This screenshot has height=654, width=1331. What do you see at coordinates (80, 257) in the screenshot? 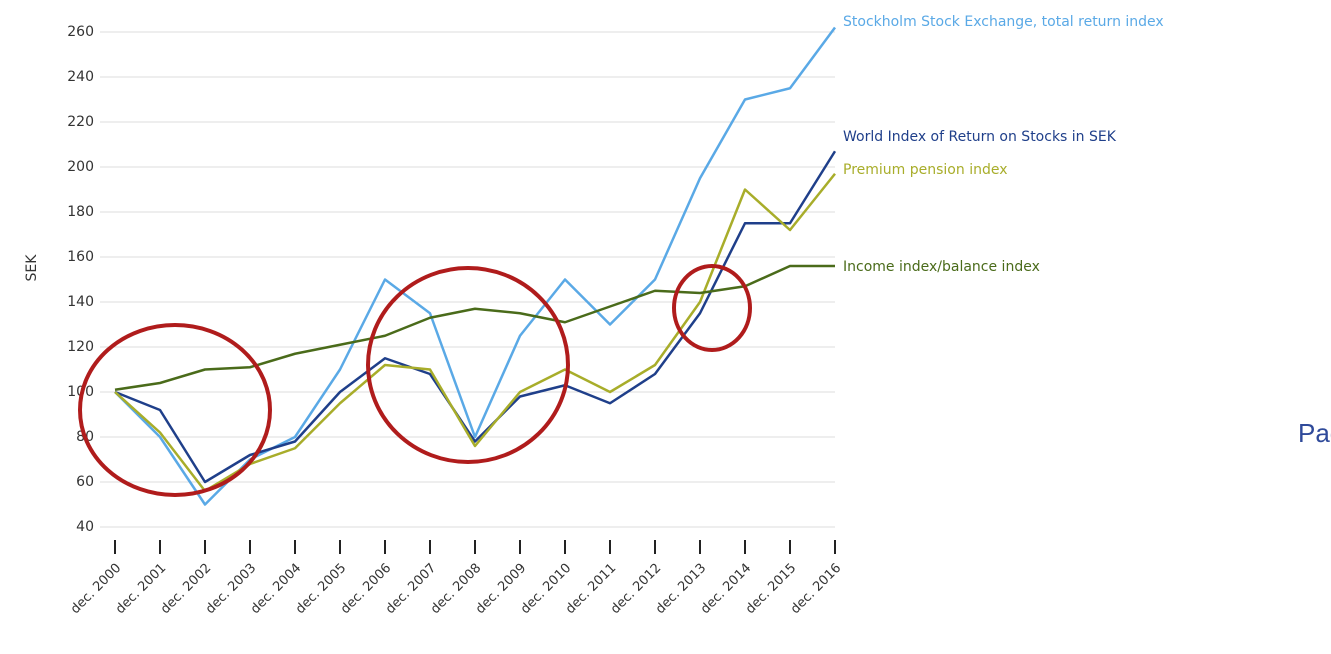
I see `y-tick-label: 160` at bounding box center [80, 257].